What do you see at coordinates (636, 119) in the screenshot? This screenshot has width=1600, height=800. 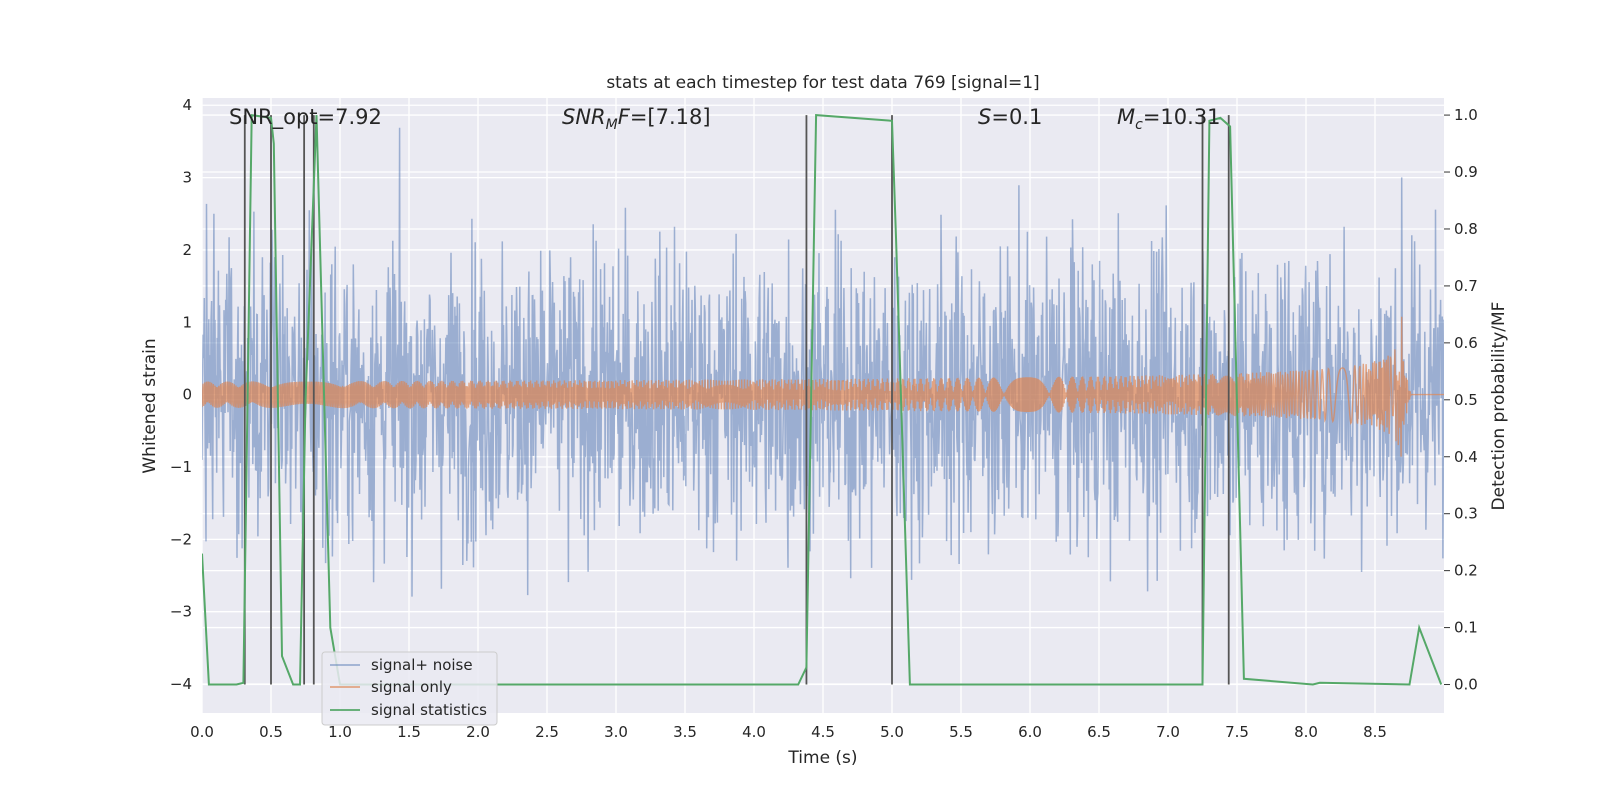 I see `annotation-snr-mf: SNRMF=[7.18]` at bounding box center [636, 119].